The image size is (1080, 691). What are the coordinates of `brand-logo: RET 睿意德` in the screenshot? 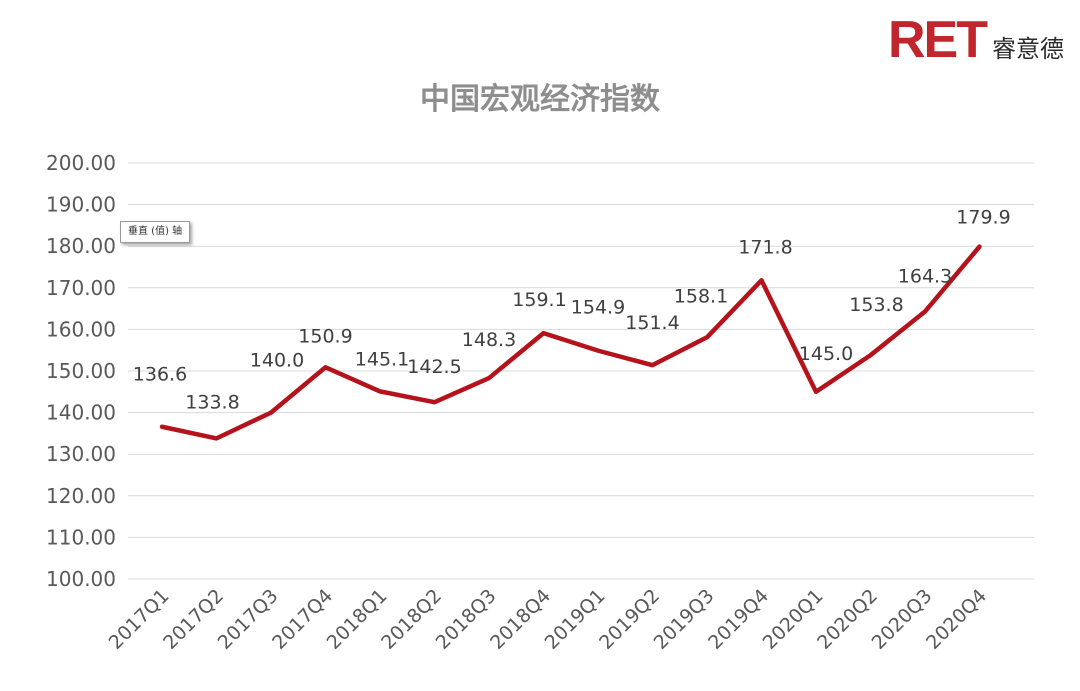 It's located at (980, 40).